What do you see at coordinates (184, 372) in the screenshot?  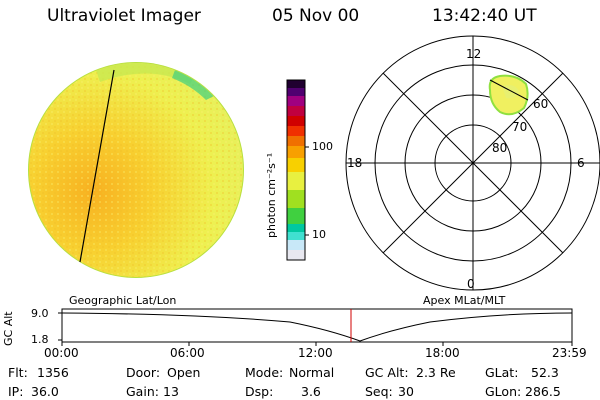 I see `door-value: Open` at bounding box center [184, 372].